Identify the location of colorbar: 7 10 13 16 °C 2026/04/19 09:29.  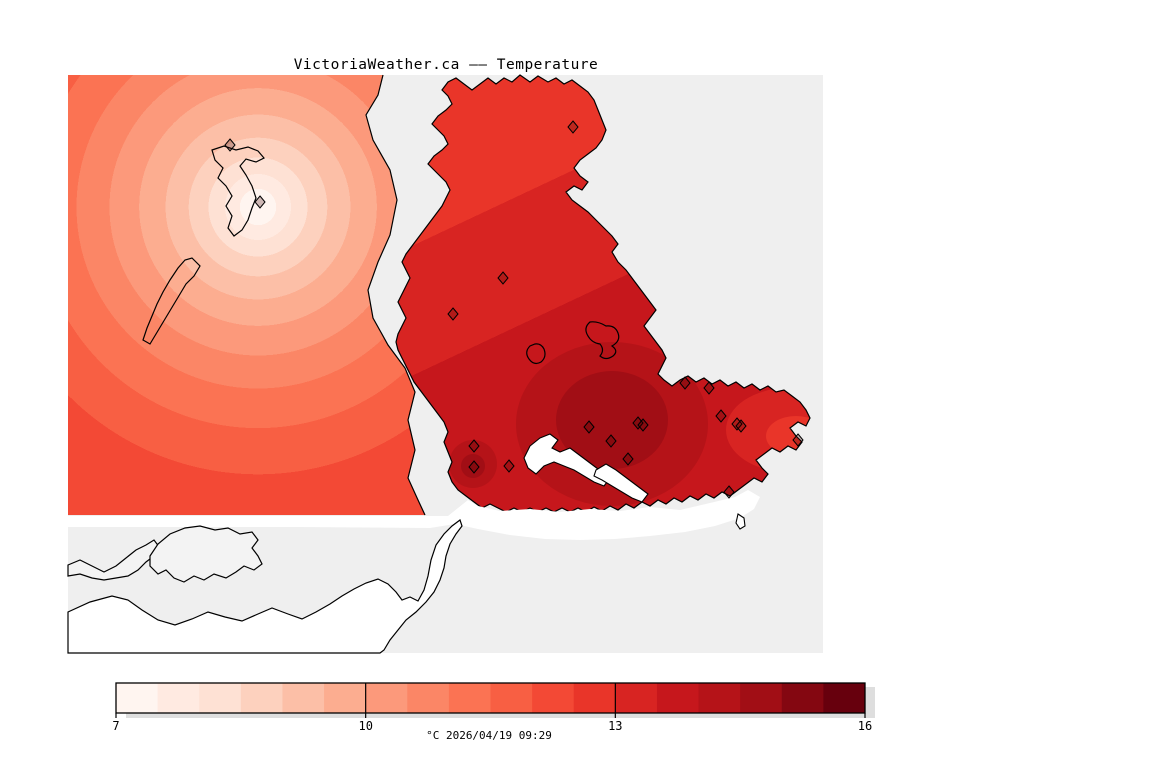
(493, 712).